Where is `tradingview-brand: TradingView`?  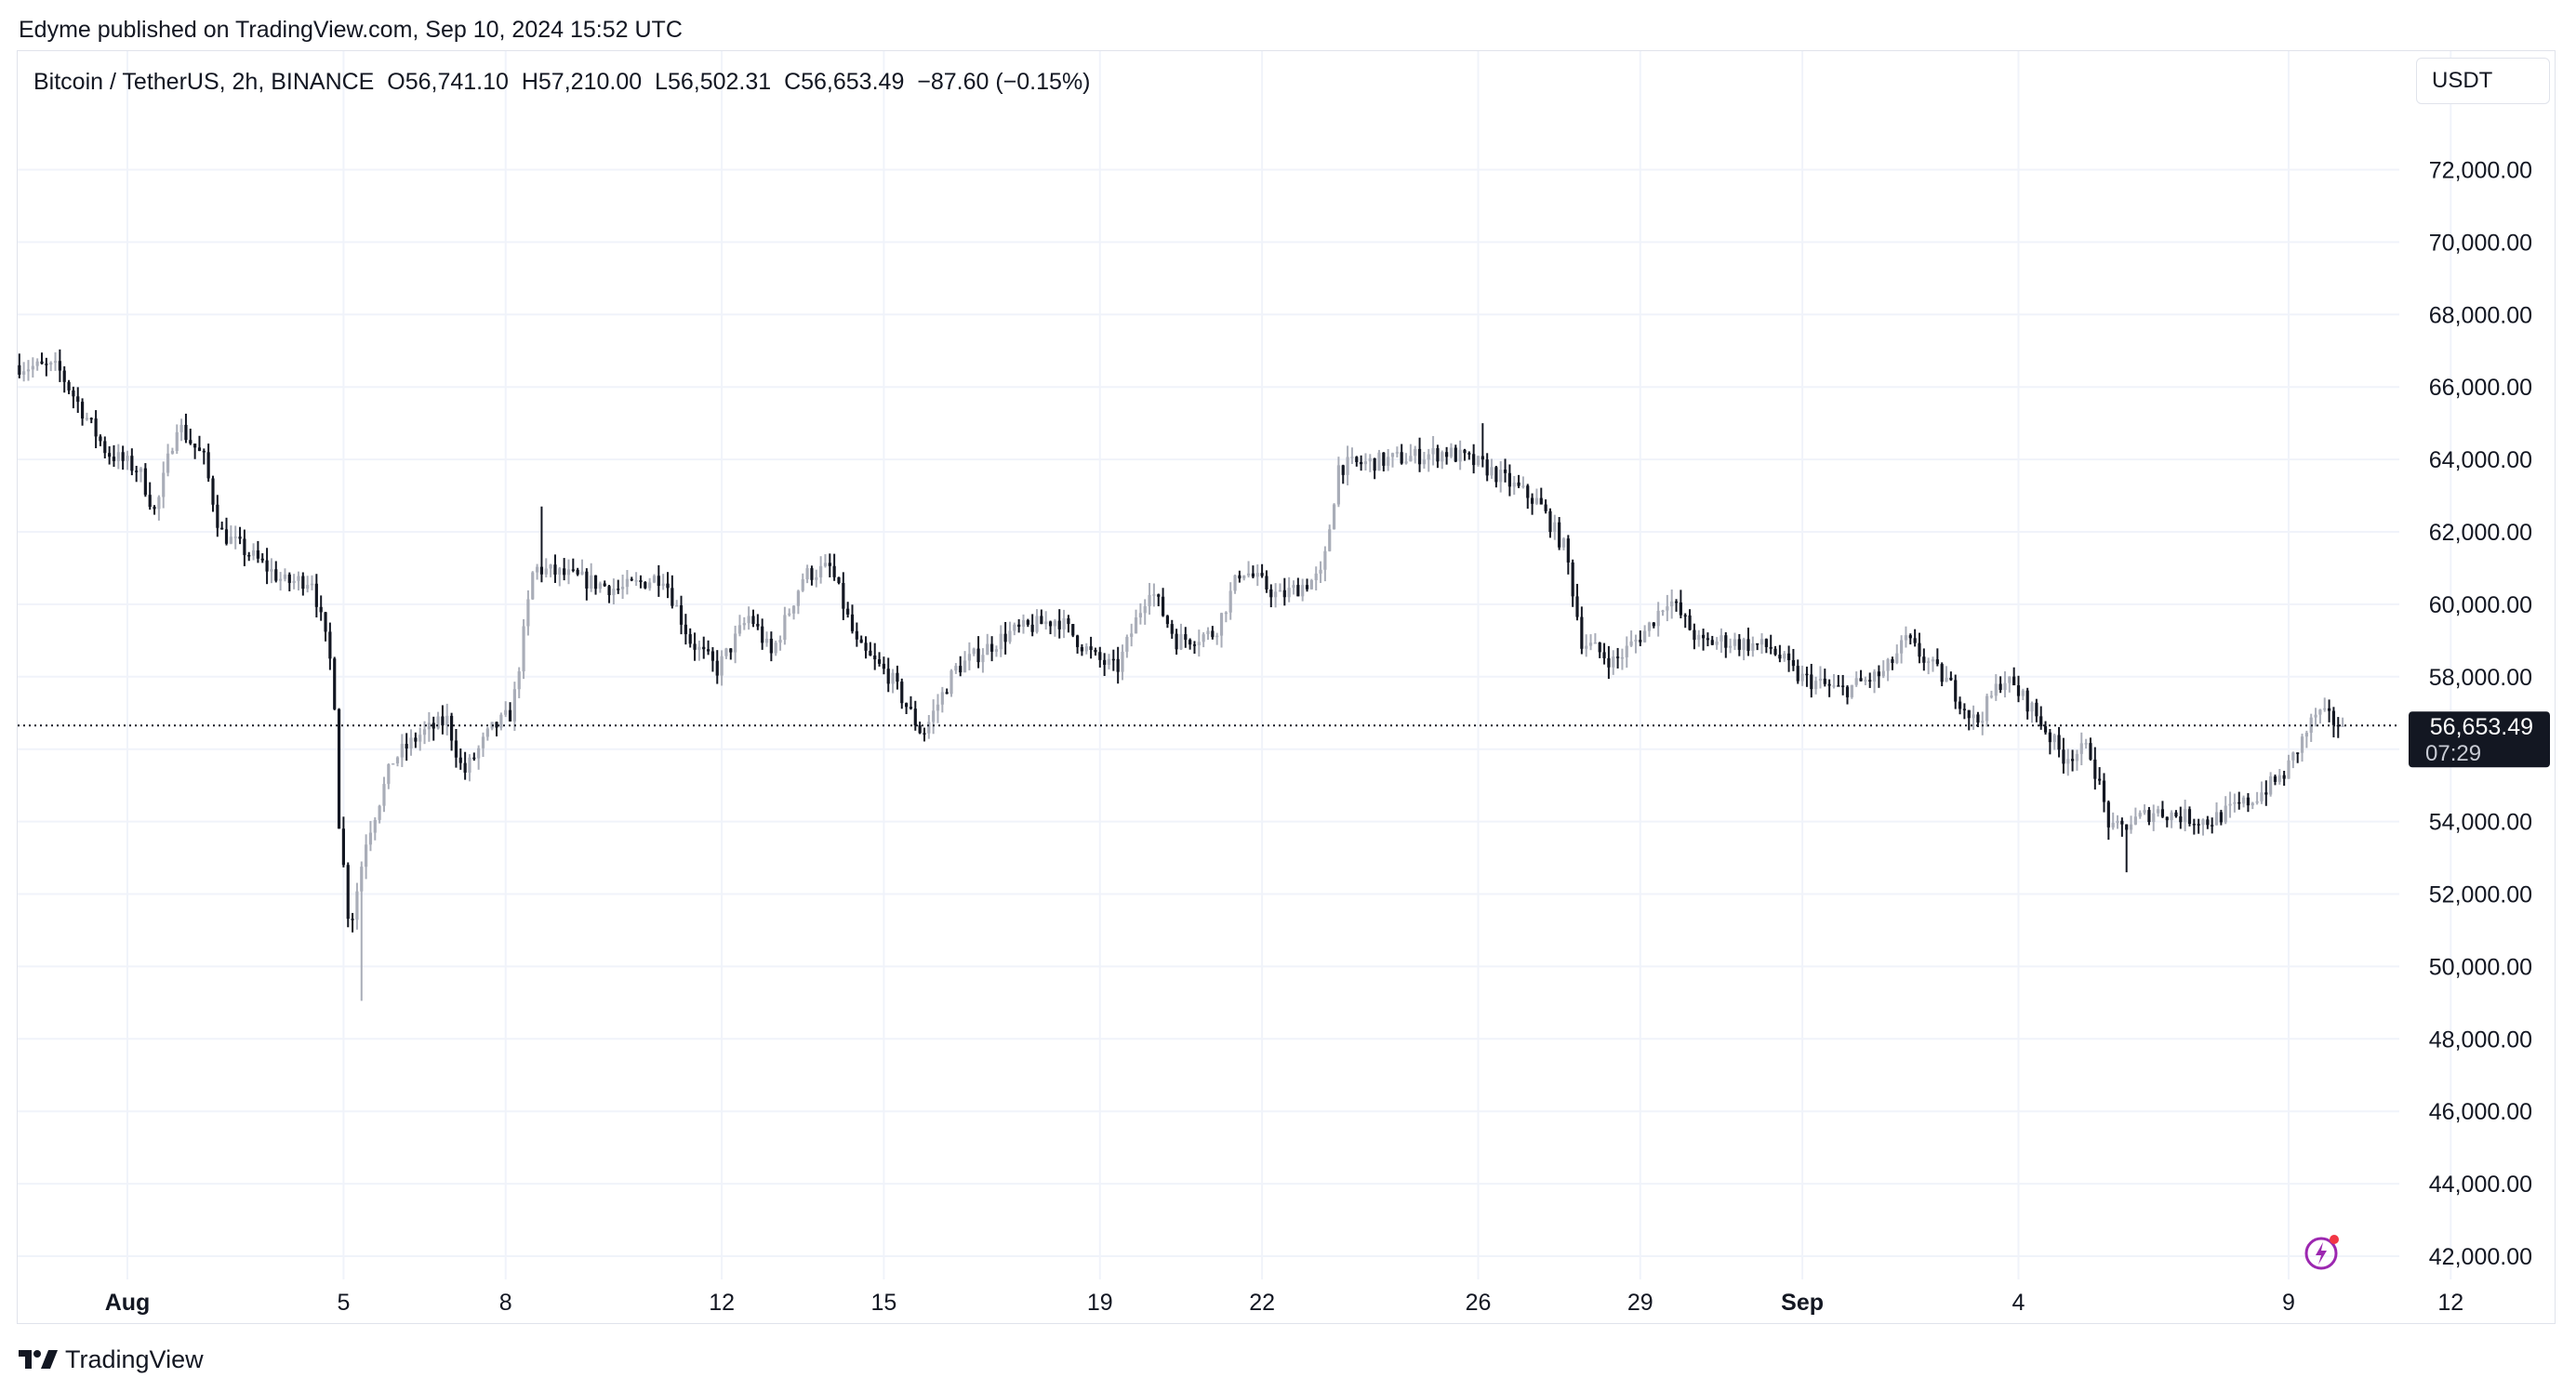 tradingview-brand: TradingView is located at coordinates (111, 1359).